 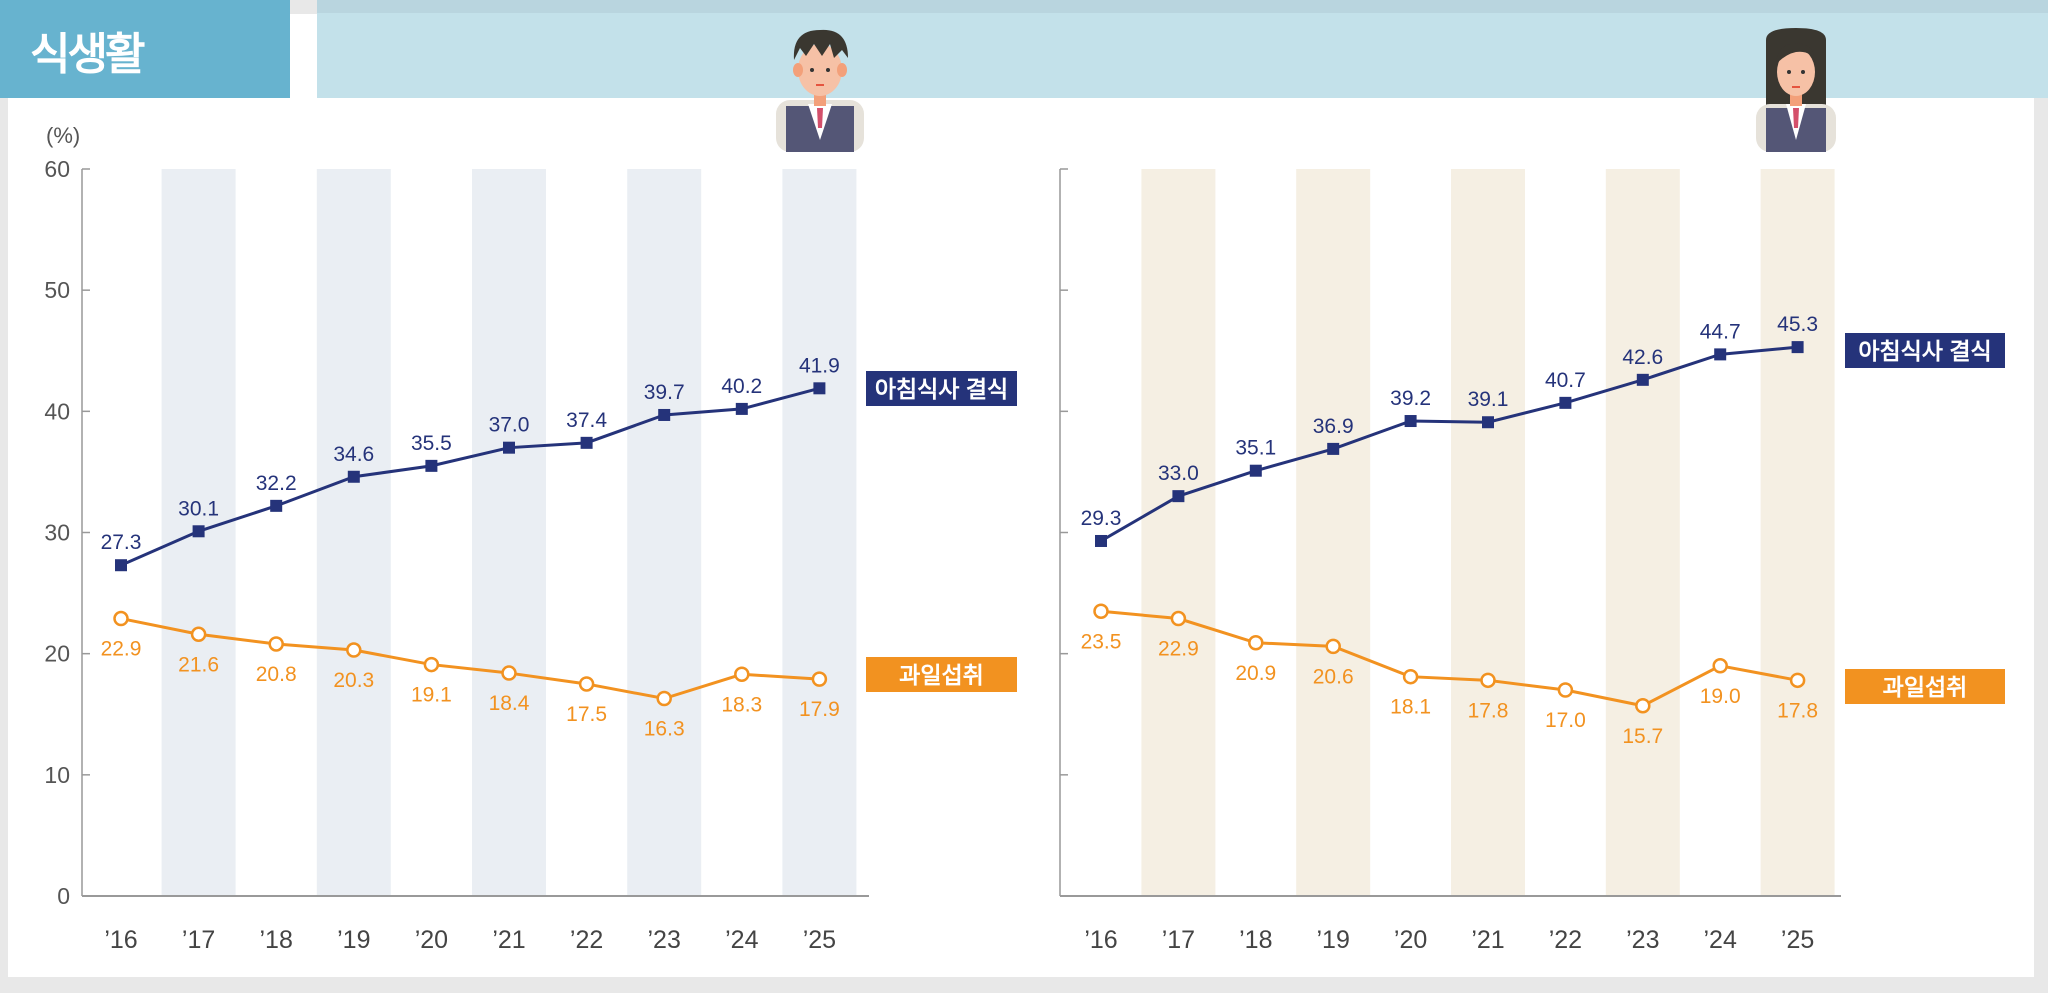 What do you see at coordinates (57, 411) in the screenshot?
I see `y-tick-label: 40` at bounding box center [57, 411].